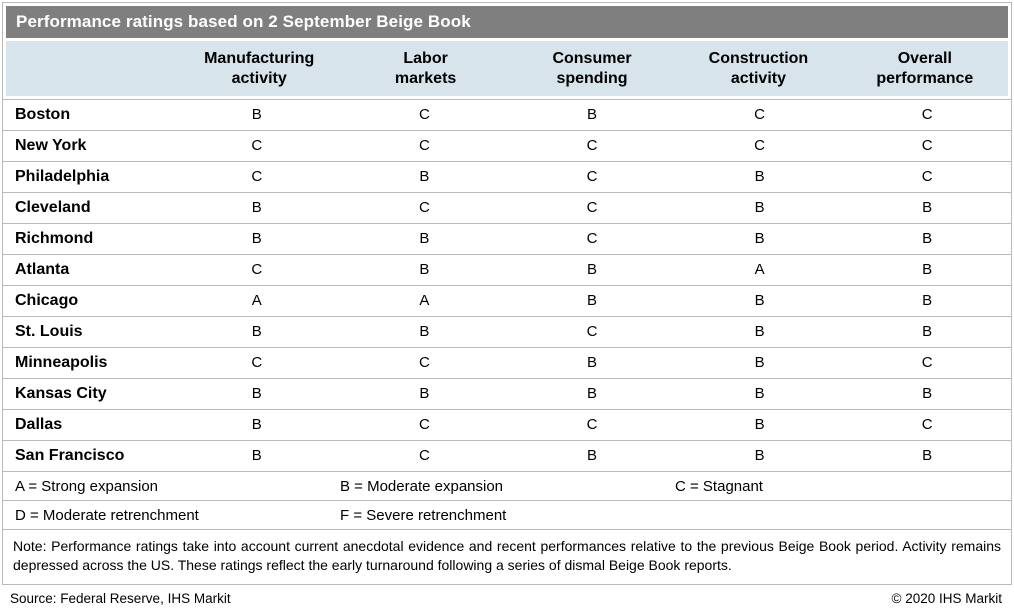 The width and height of the screenshot is (1014, 616). What do you see at coordinates (507, 114) in the screenshot?
I see `table-row: Boston B C B C C` at bounding box center [507, 114].